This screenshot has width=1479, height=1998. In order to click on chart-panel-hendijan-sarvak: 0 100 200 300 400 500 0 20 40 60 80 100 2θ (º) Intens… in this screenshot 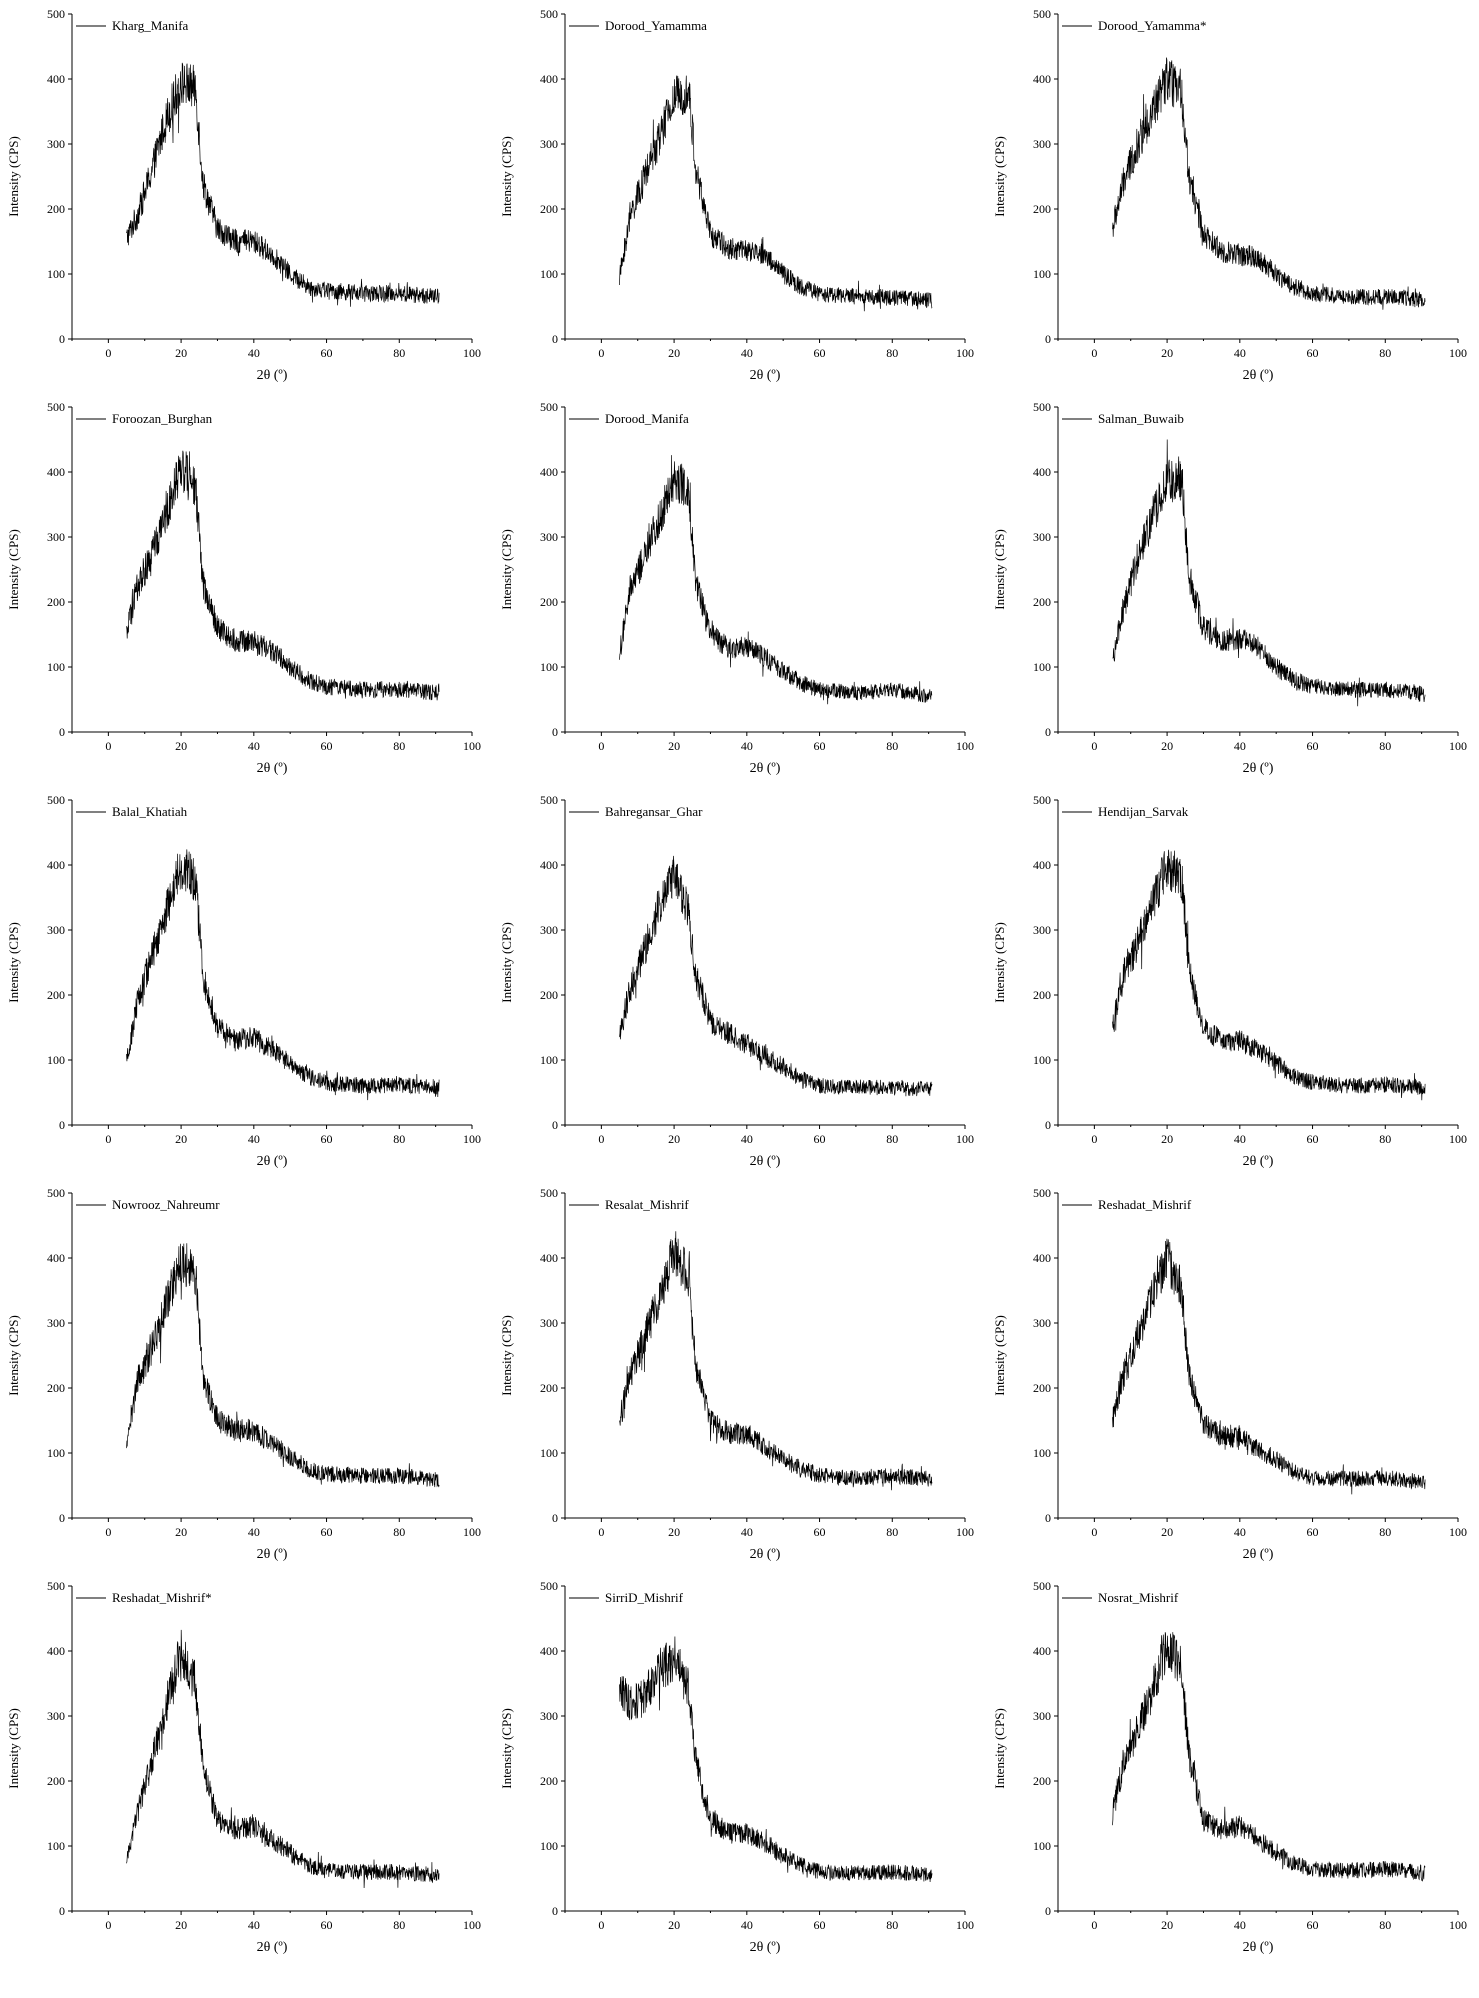, I will do `click(1232, 982)`.